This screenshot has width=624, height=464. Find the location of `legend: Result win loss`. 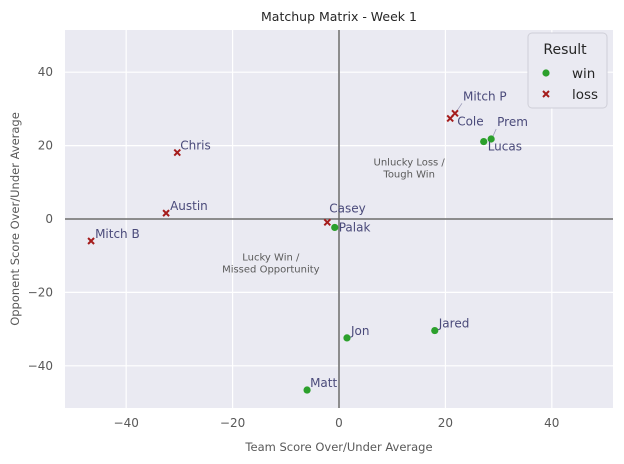

legend: Result win loss is located at coordinates (567, 70).